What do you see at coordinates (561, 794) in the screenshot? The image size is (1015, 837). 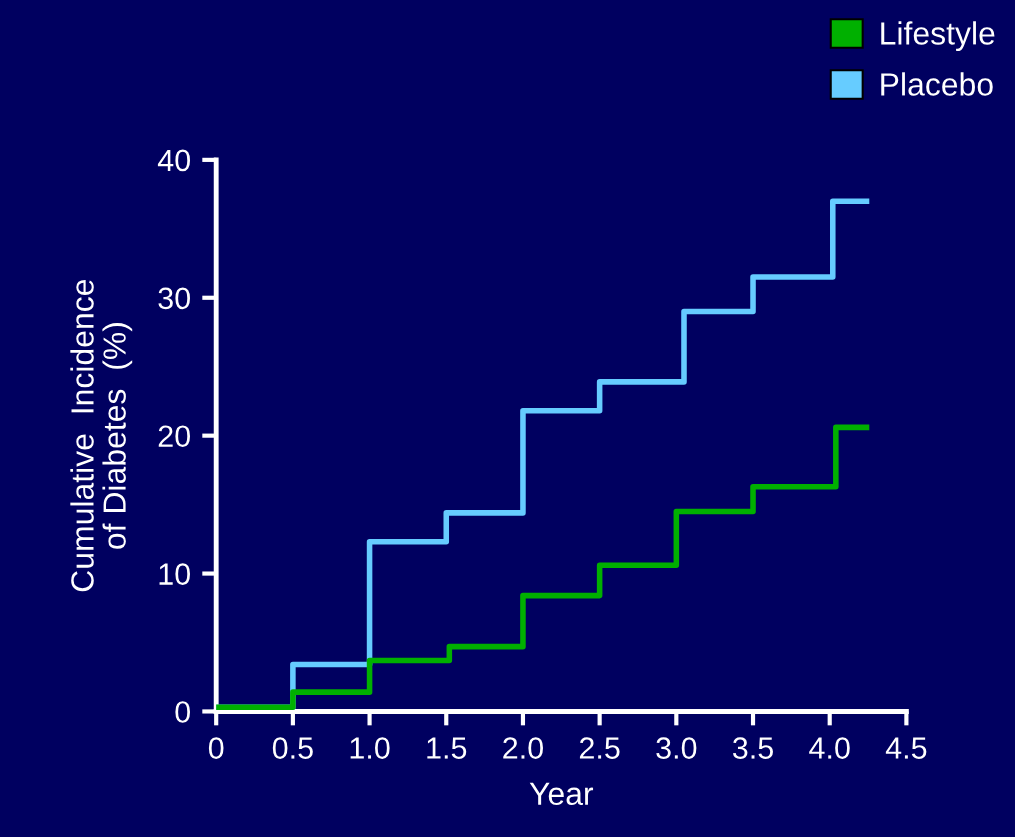 I see `x-axis-title: Year` at bounding box center [561, 794].